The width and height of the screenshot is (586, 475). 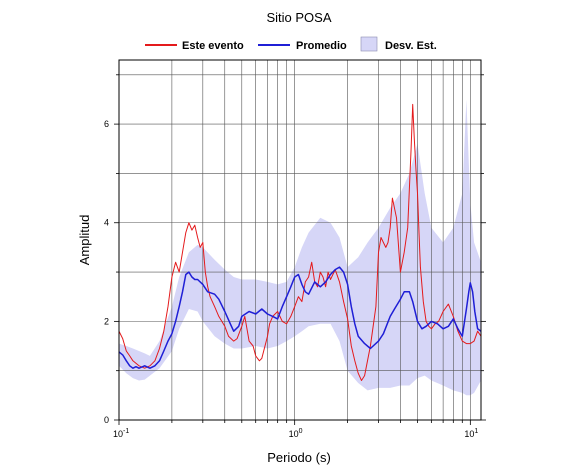 I want to click on y-tick-label: 0, so click(x=106, y=420).